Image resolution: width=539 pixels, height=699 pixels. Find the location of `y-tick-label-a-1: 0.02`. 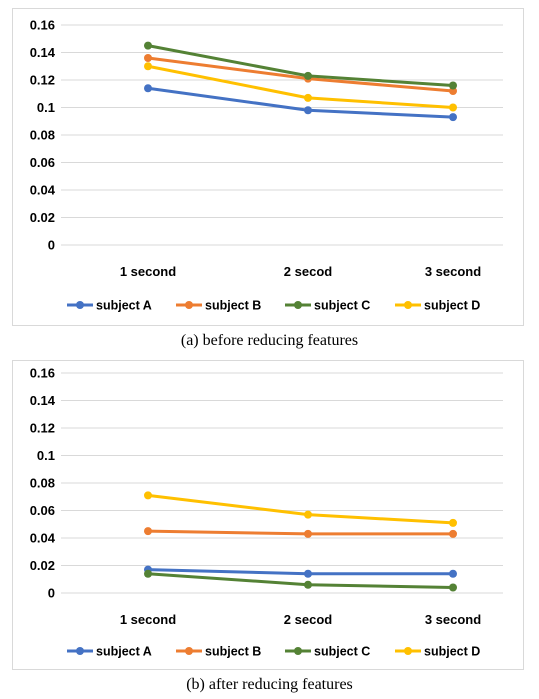

y-tick-label-a-1: 0.02 is located at coordinates (42, 217).